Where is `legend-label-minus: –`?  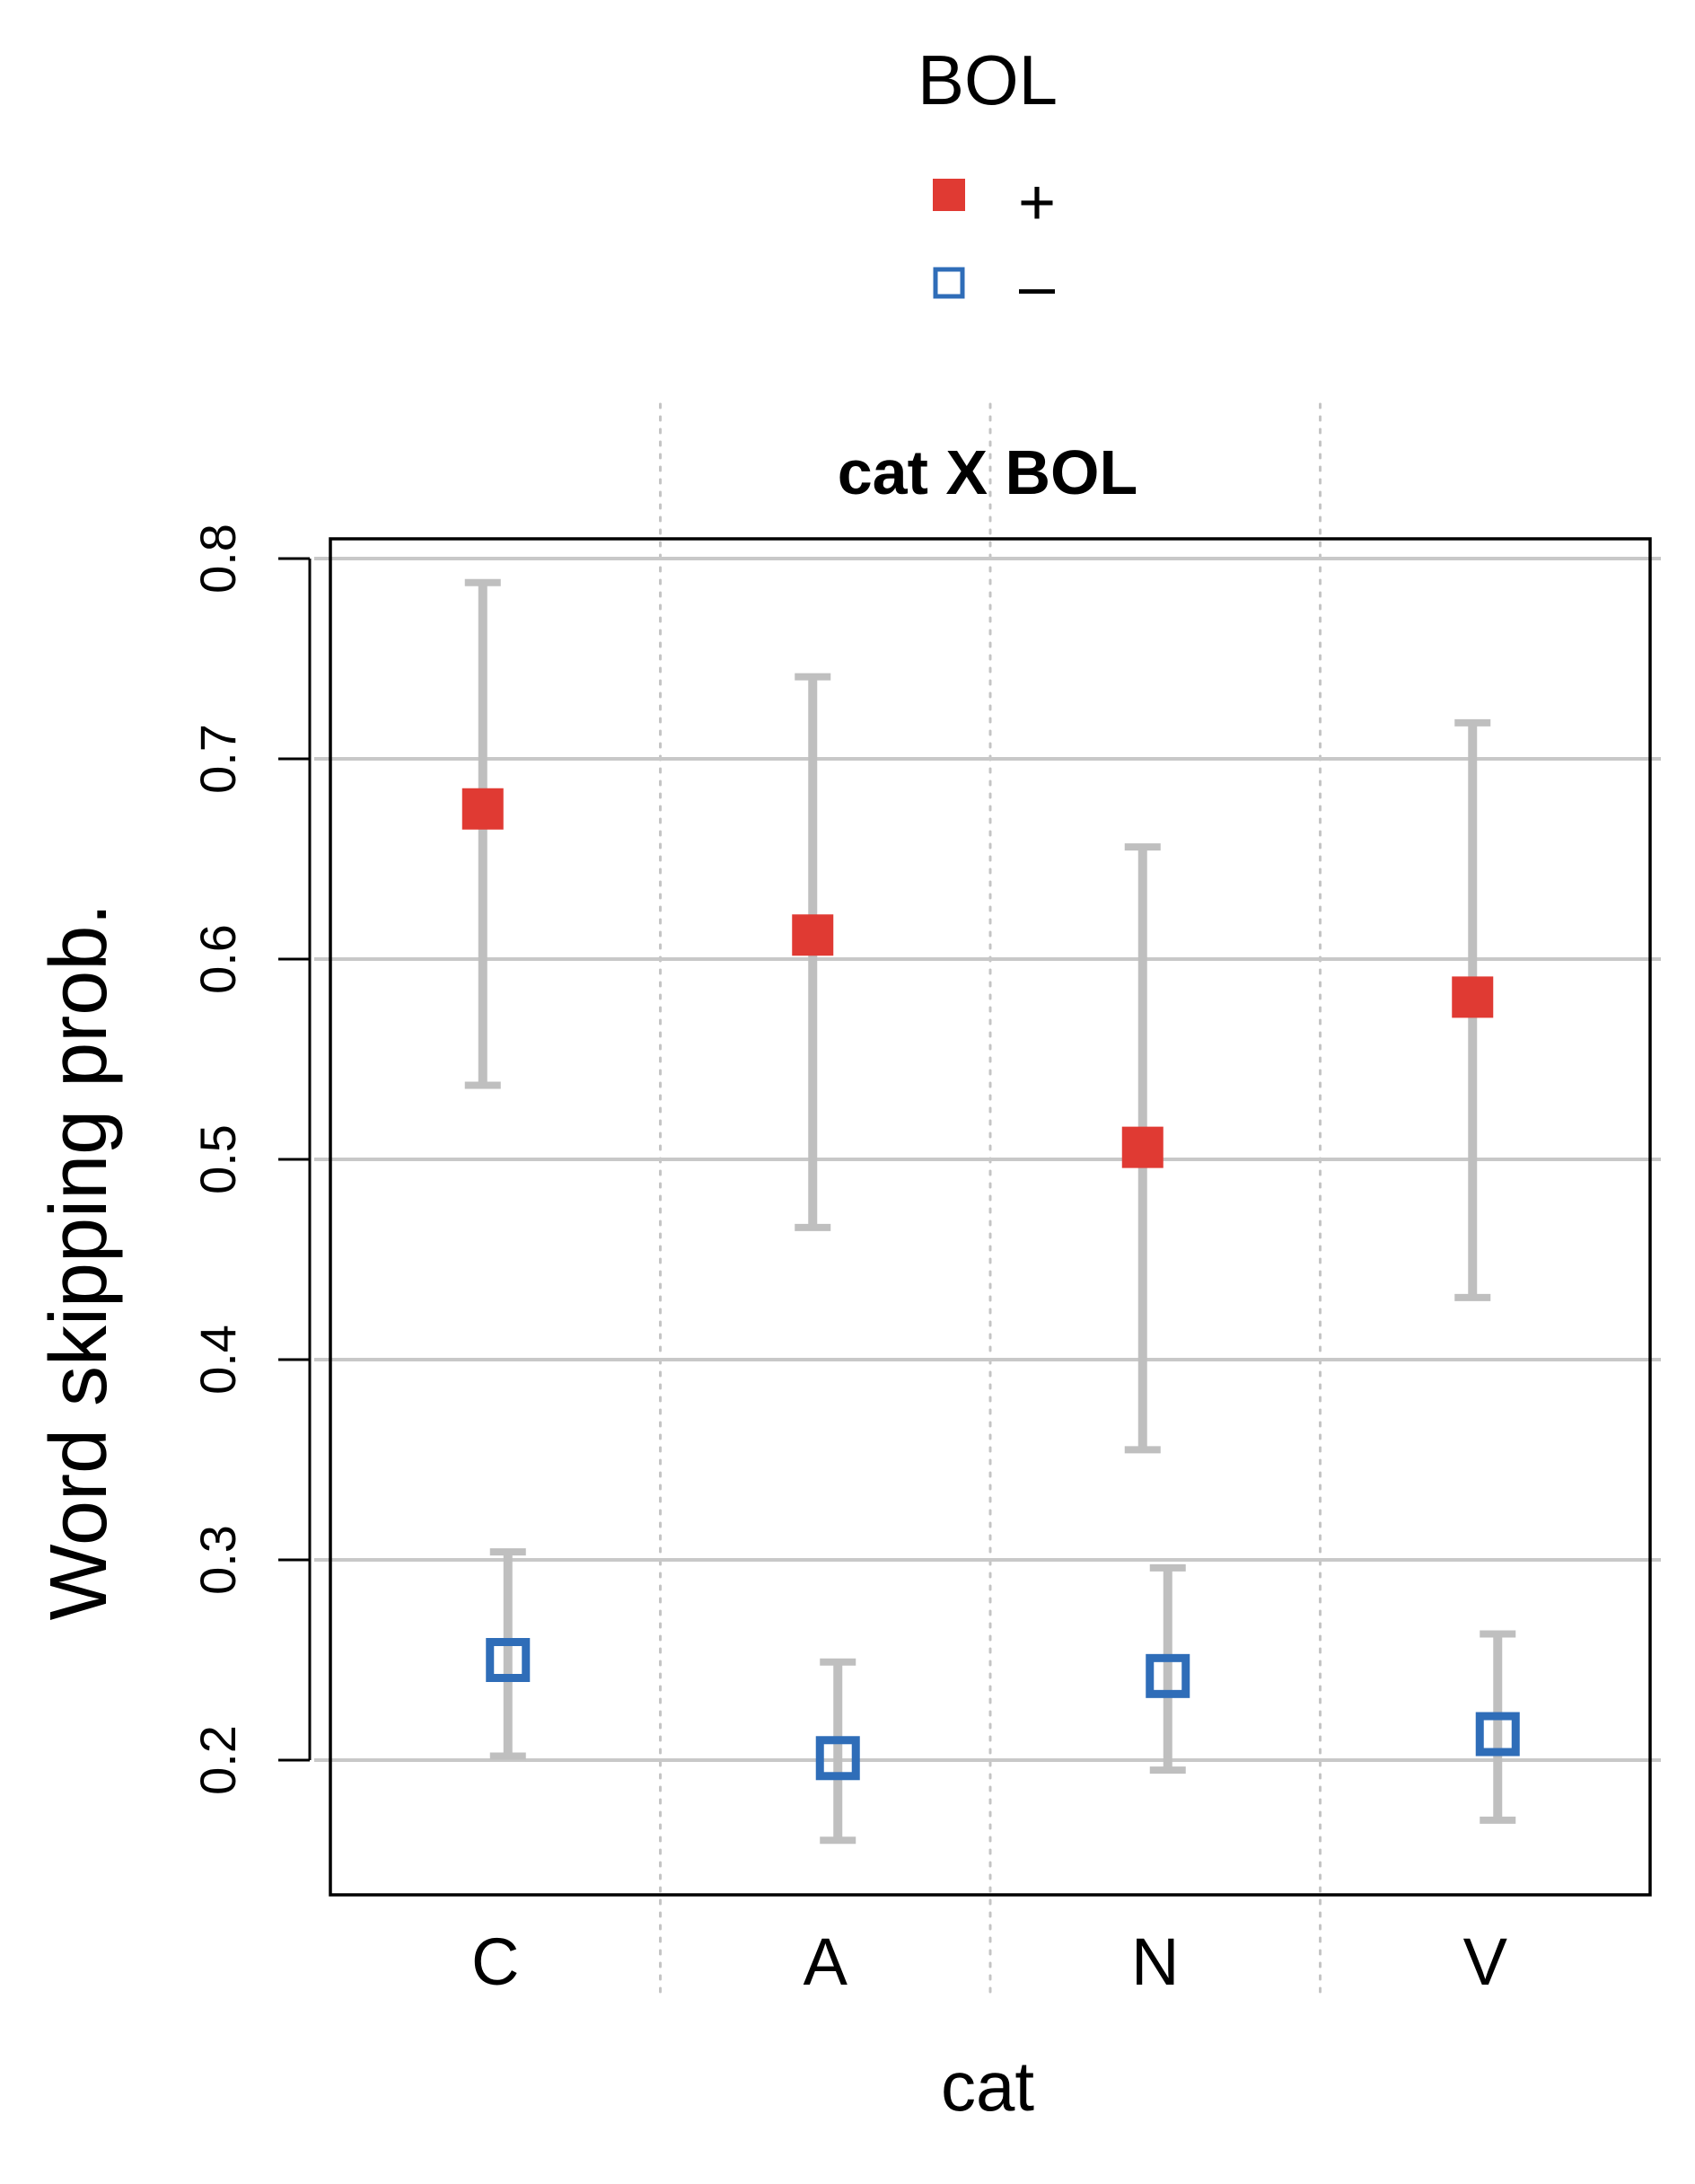
legend-label-minus: – is located at coordinates (1037, 286).